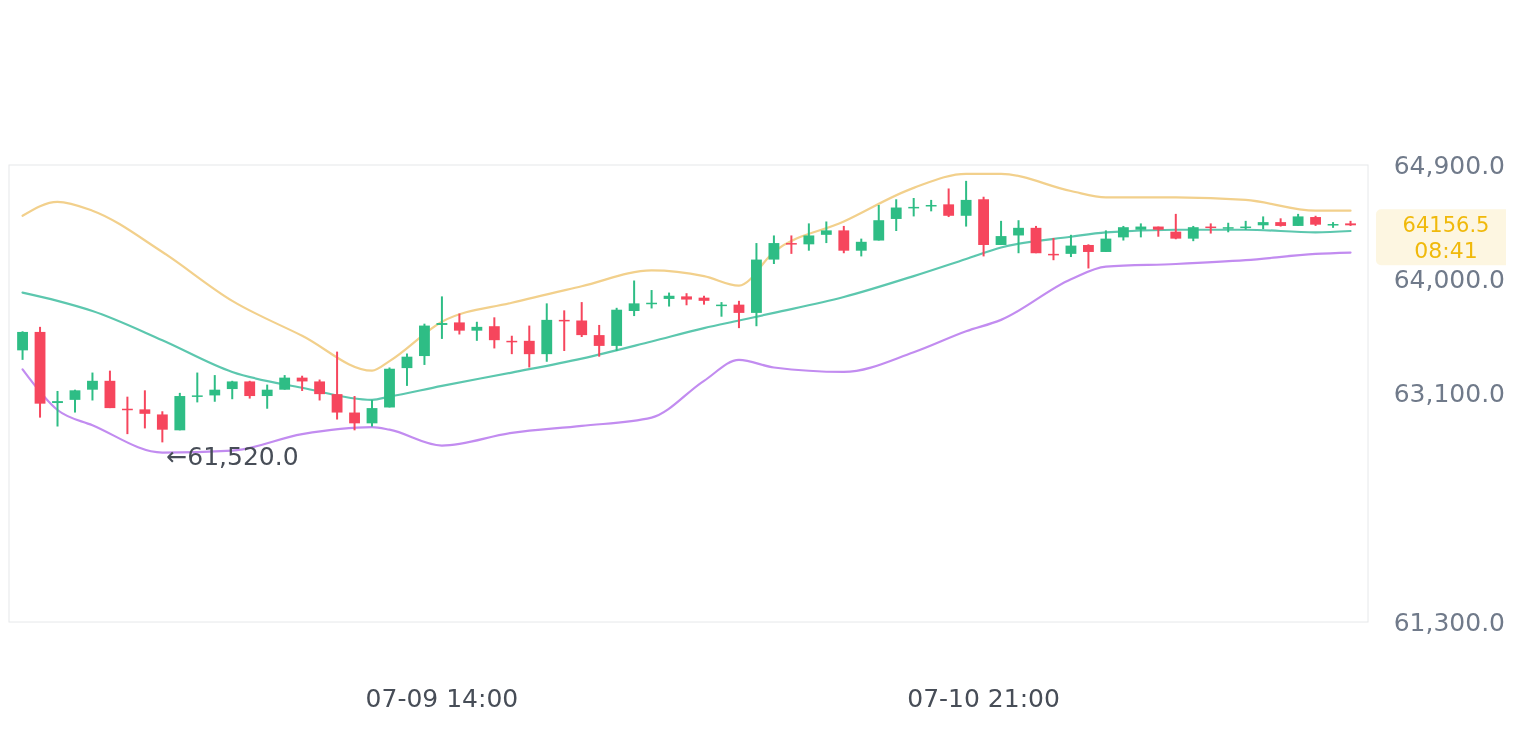 Image resolution: width=1514 pixels, height=738 pixels. Describe the element at coordinates (232, 457) in the screenshot. I see `annotation: ←61,520.0` at that location.